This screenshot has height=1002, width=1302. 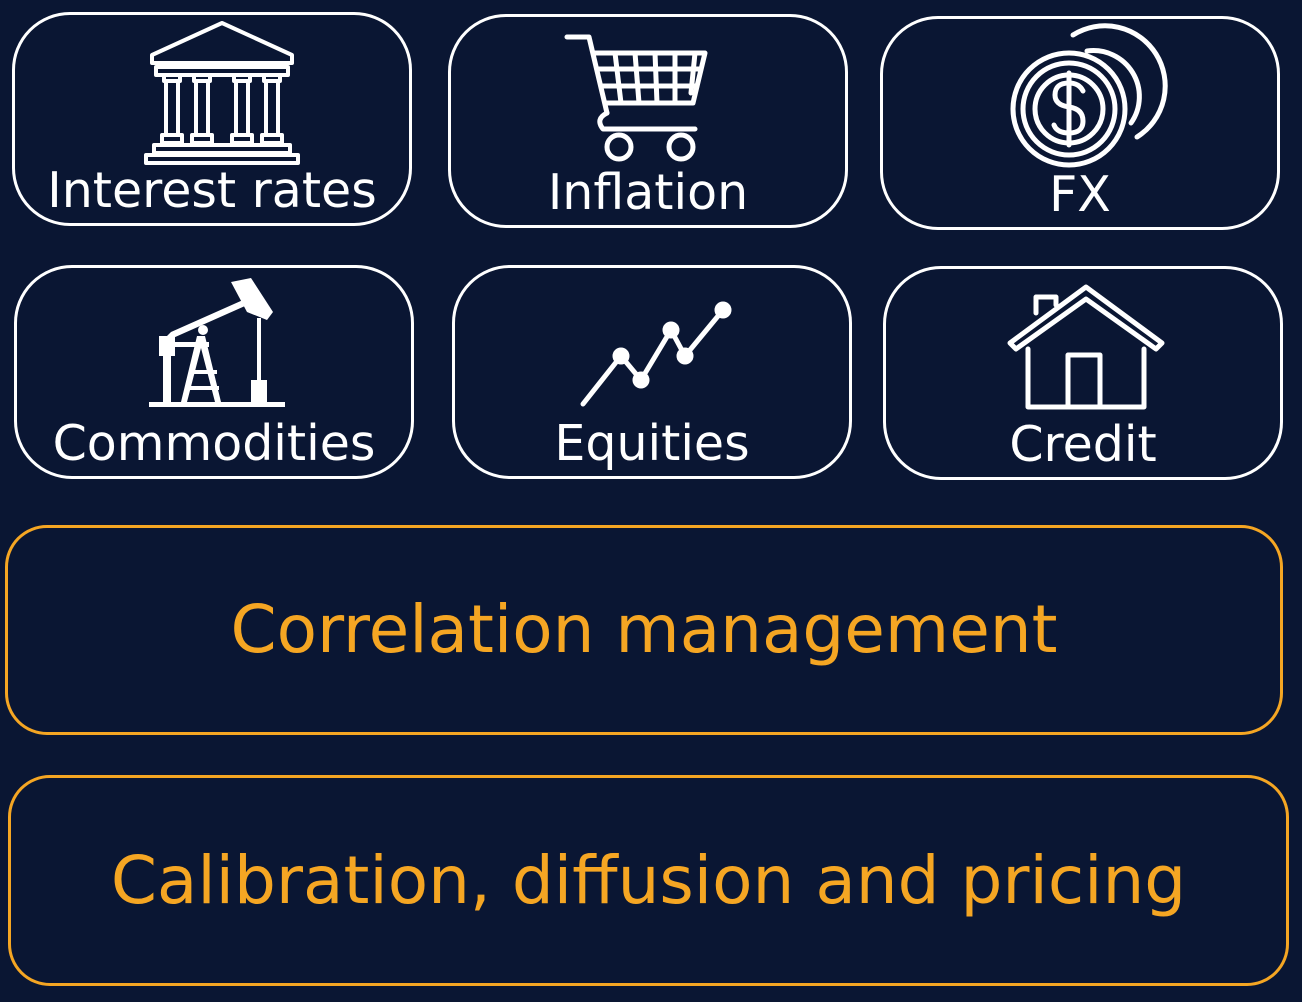 What do you see at coordinates (1089, 95) in the screenshot?
I see `dollar-coins-icon` at bounding box center [1089, 95].